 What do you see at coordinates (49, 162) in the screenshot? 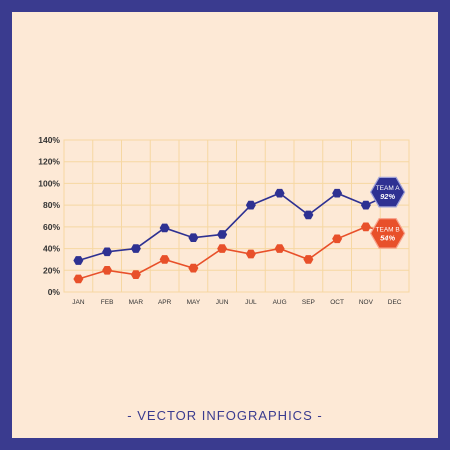
I see `y-tick-label: 120%` at bounding box center [49, 162].